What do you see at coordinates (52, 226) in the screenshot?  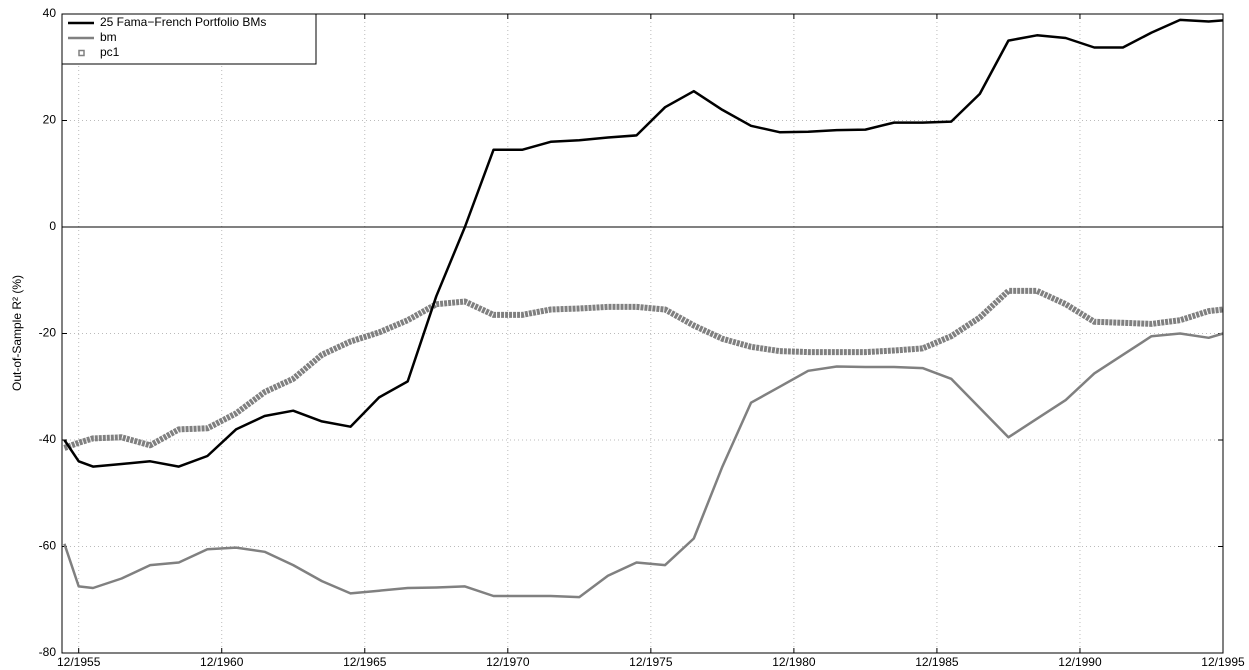 I see `y-tick-label: 0` at bounding box center [52, 226].